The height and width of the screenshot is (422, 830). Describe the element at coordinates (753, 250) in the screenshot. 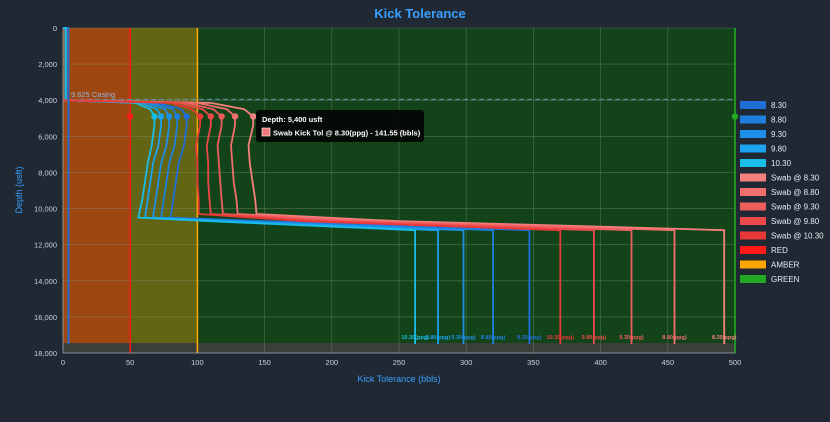

I see `legend-swatch-red` at that location.